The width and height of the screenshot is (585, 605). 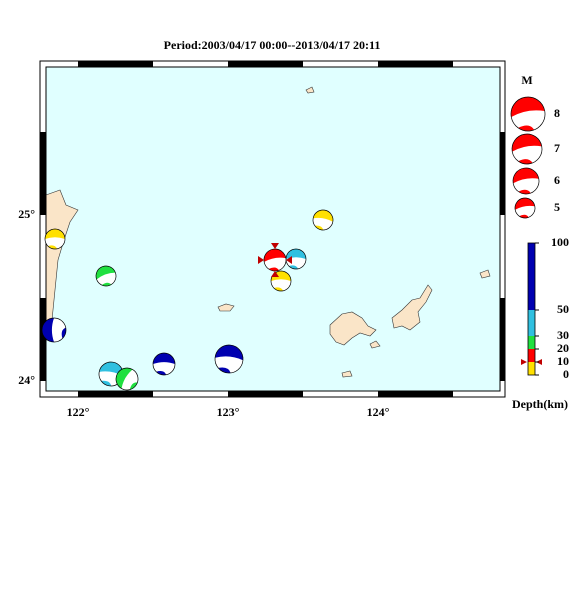 What do you see at coordinates (557, 113) in the screenshot?
I see `legend-label: 8` at bounding box center [557, 113].